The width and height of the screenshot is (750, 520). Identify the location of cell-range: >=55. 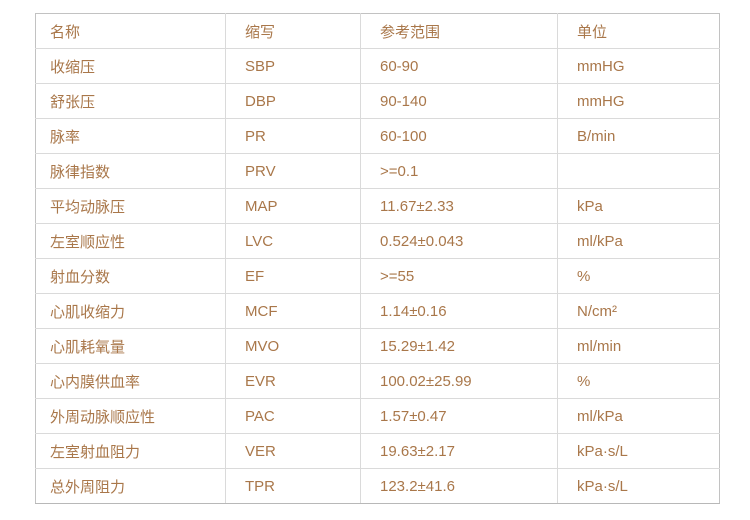
(459, 276).